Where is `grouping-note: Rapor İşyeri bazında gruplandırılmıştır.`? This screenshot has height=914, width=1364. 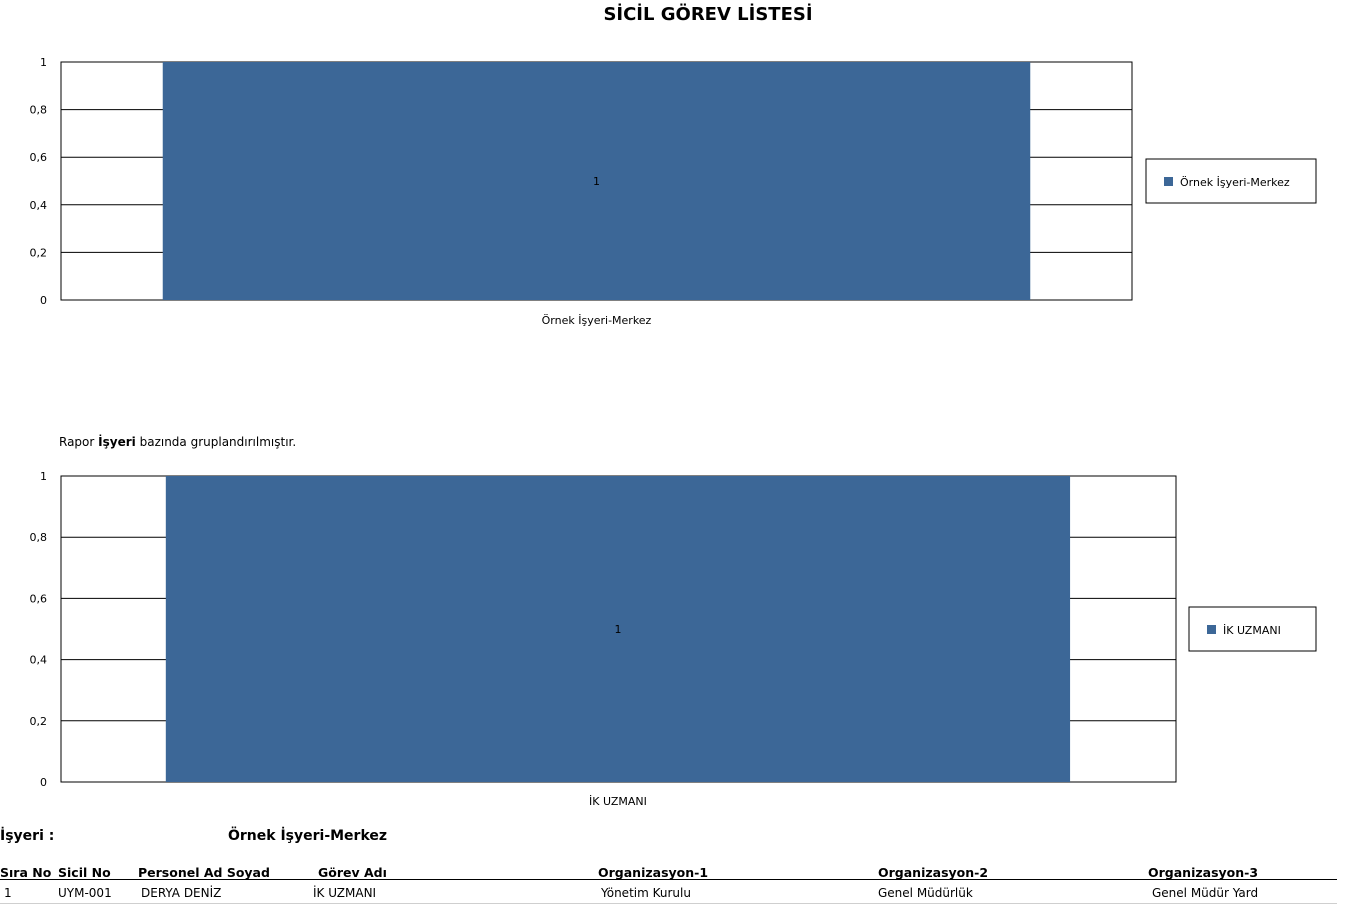 grouping-note: Rapor İşyeri bazında gruplandırılmıştır. is located at coordinates (177, 442).